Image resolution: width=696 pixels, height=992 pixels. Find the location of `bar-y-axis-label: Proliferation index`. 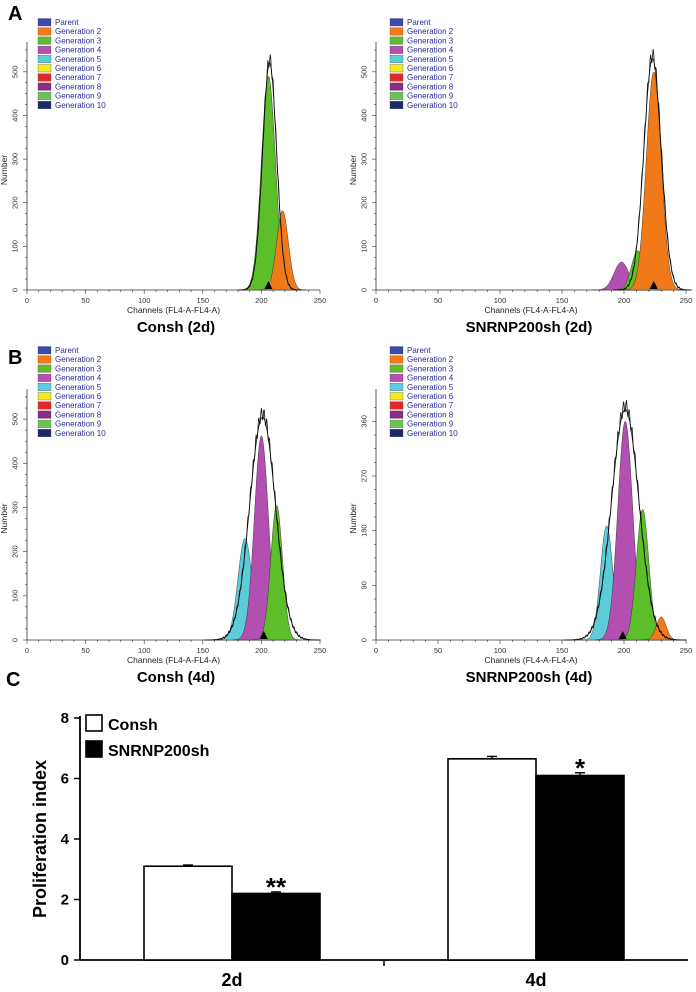

bar-y-axis-label: Proliferation index is located at coordinates (40, 839).